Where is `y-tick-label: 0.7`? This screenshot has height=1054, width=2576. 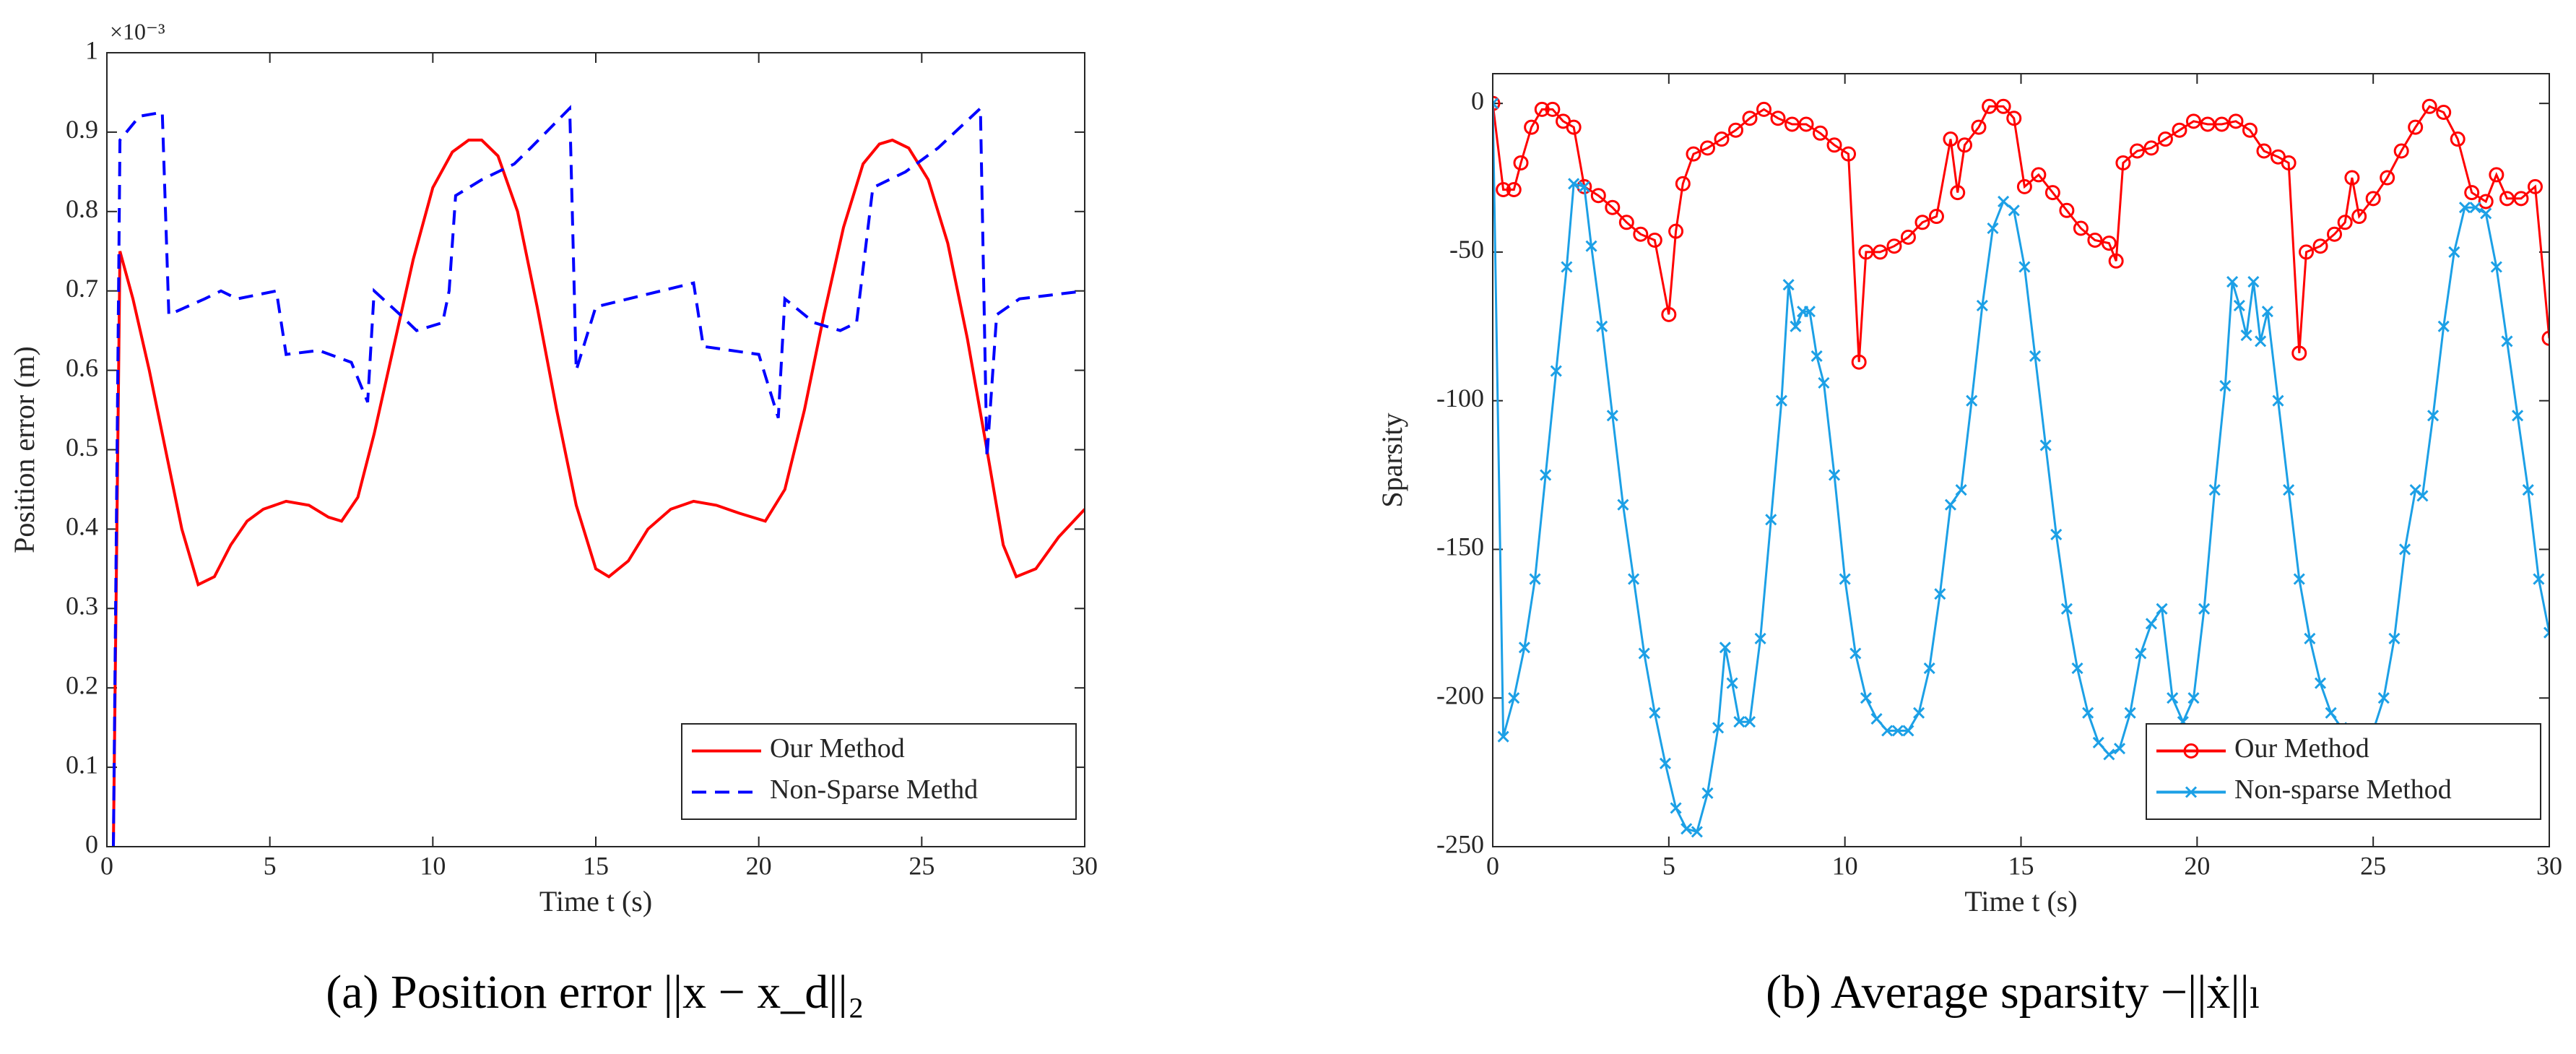
y-tick-label: 0.7 is located at coordinates (82, 288).